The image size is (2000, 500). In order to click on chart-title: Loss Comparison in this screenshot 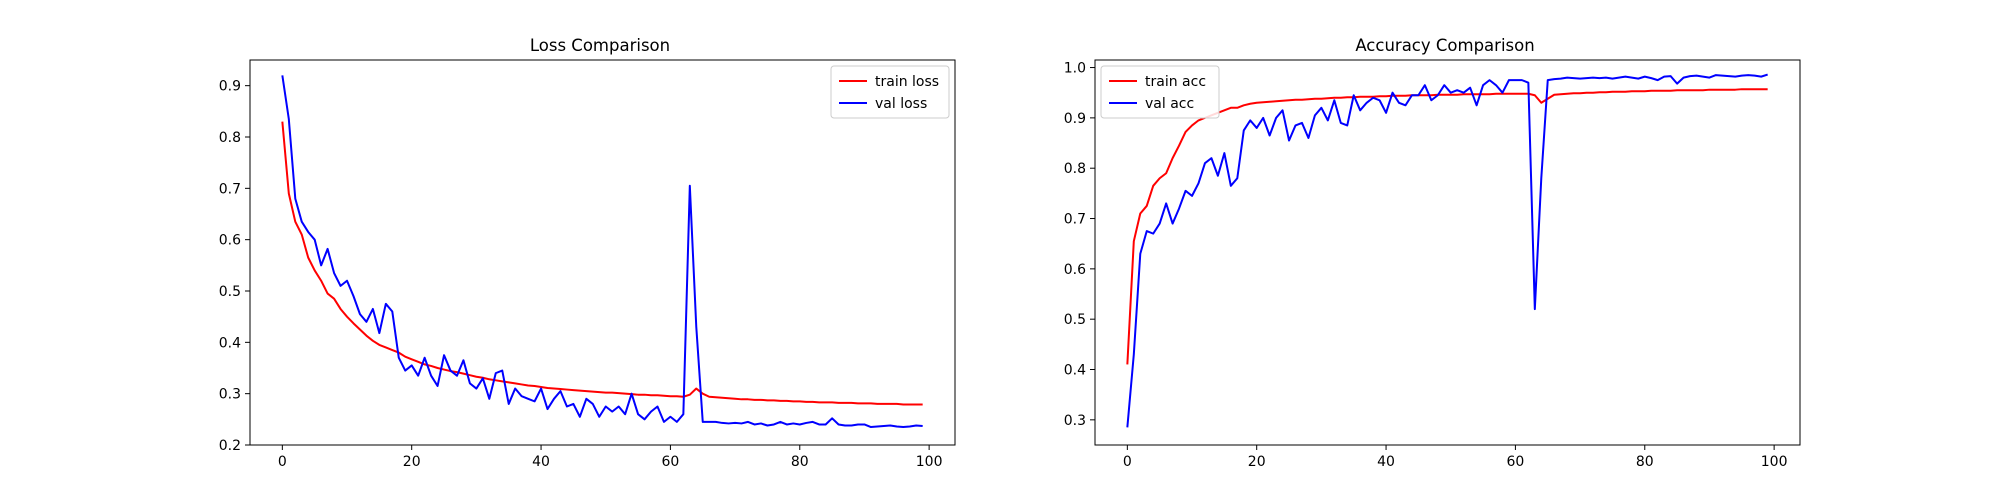, I will do `click(600, 45)`.